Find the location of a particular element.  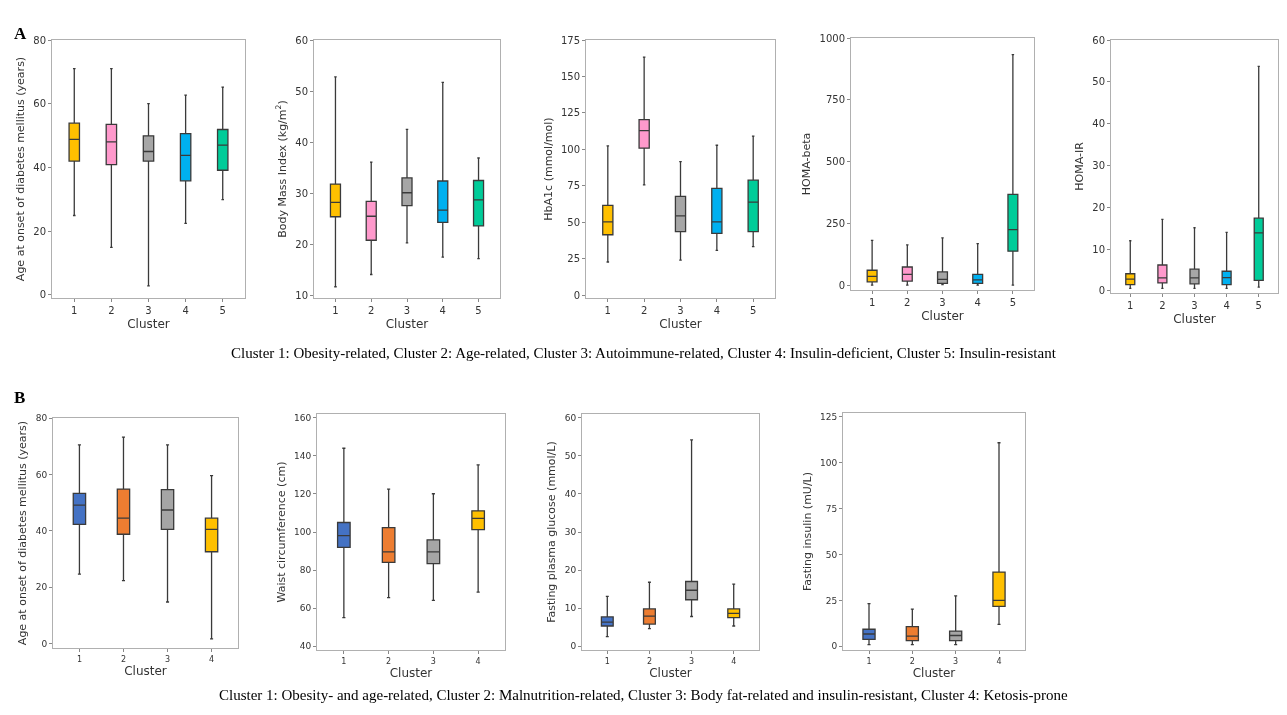

text: B is located at coordinates (20, 397).